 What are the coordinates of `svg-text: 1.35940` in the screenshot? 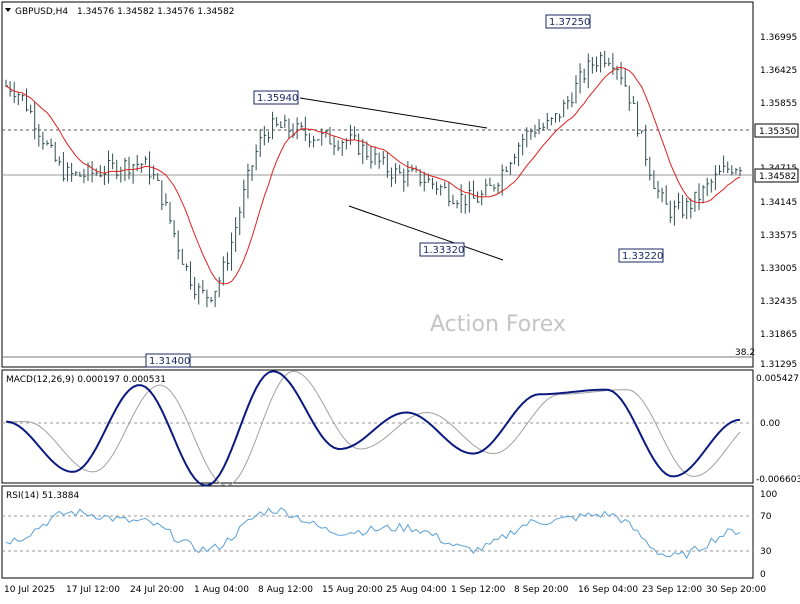 It's located at (277, 98).